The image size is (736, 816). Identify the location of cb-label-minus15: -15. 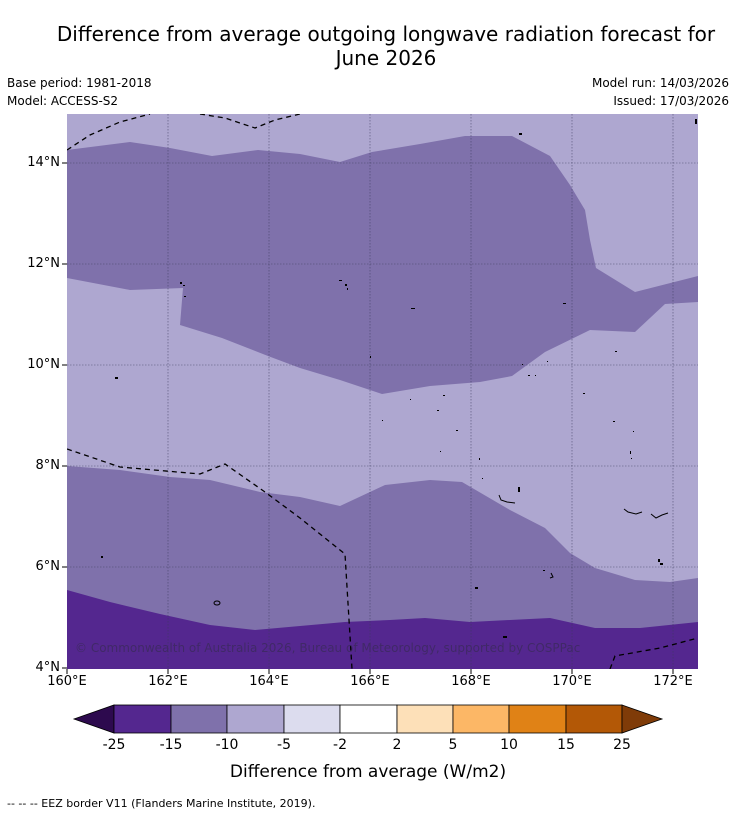
(171, 745).